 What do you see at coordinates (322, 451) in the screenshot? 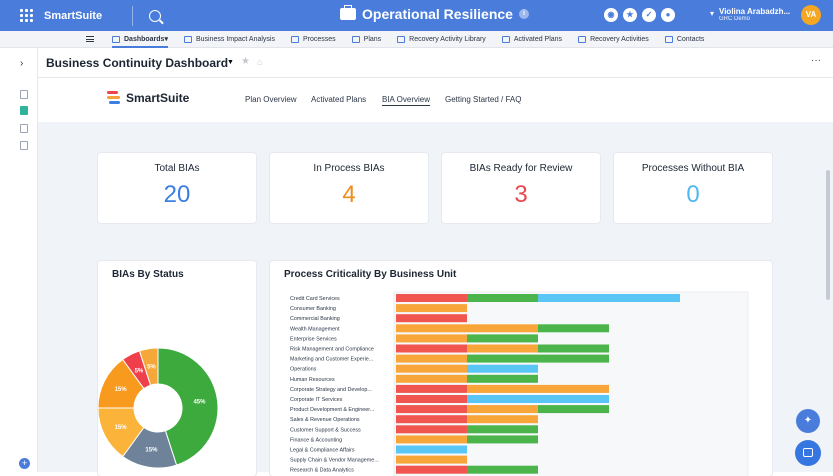
I see `category-label: Legal & Compliance Affairs` at bounding box center [322, 451].